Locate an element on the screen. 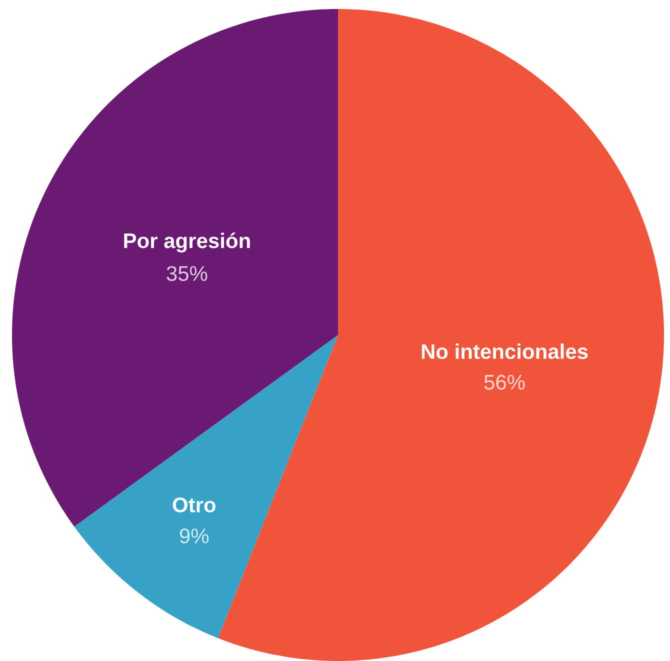 The width and height of the screenshot is (670, 661). data-label: 35% is located at coordinates (187, 273).